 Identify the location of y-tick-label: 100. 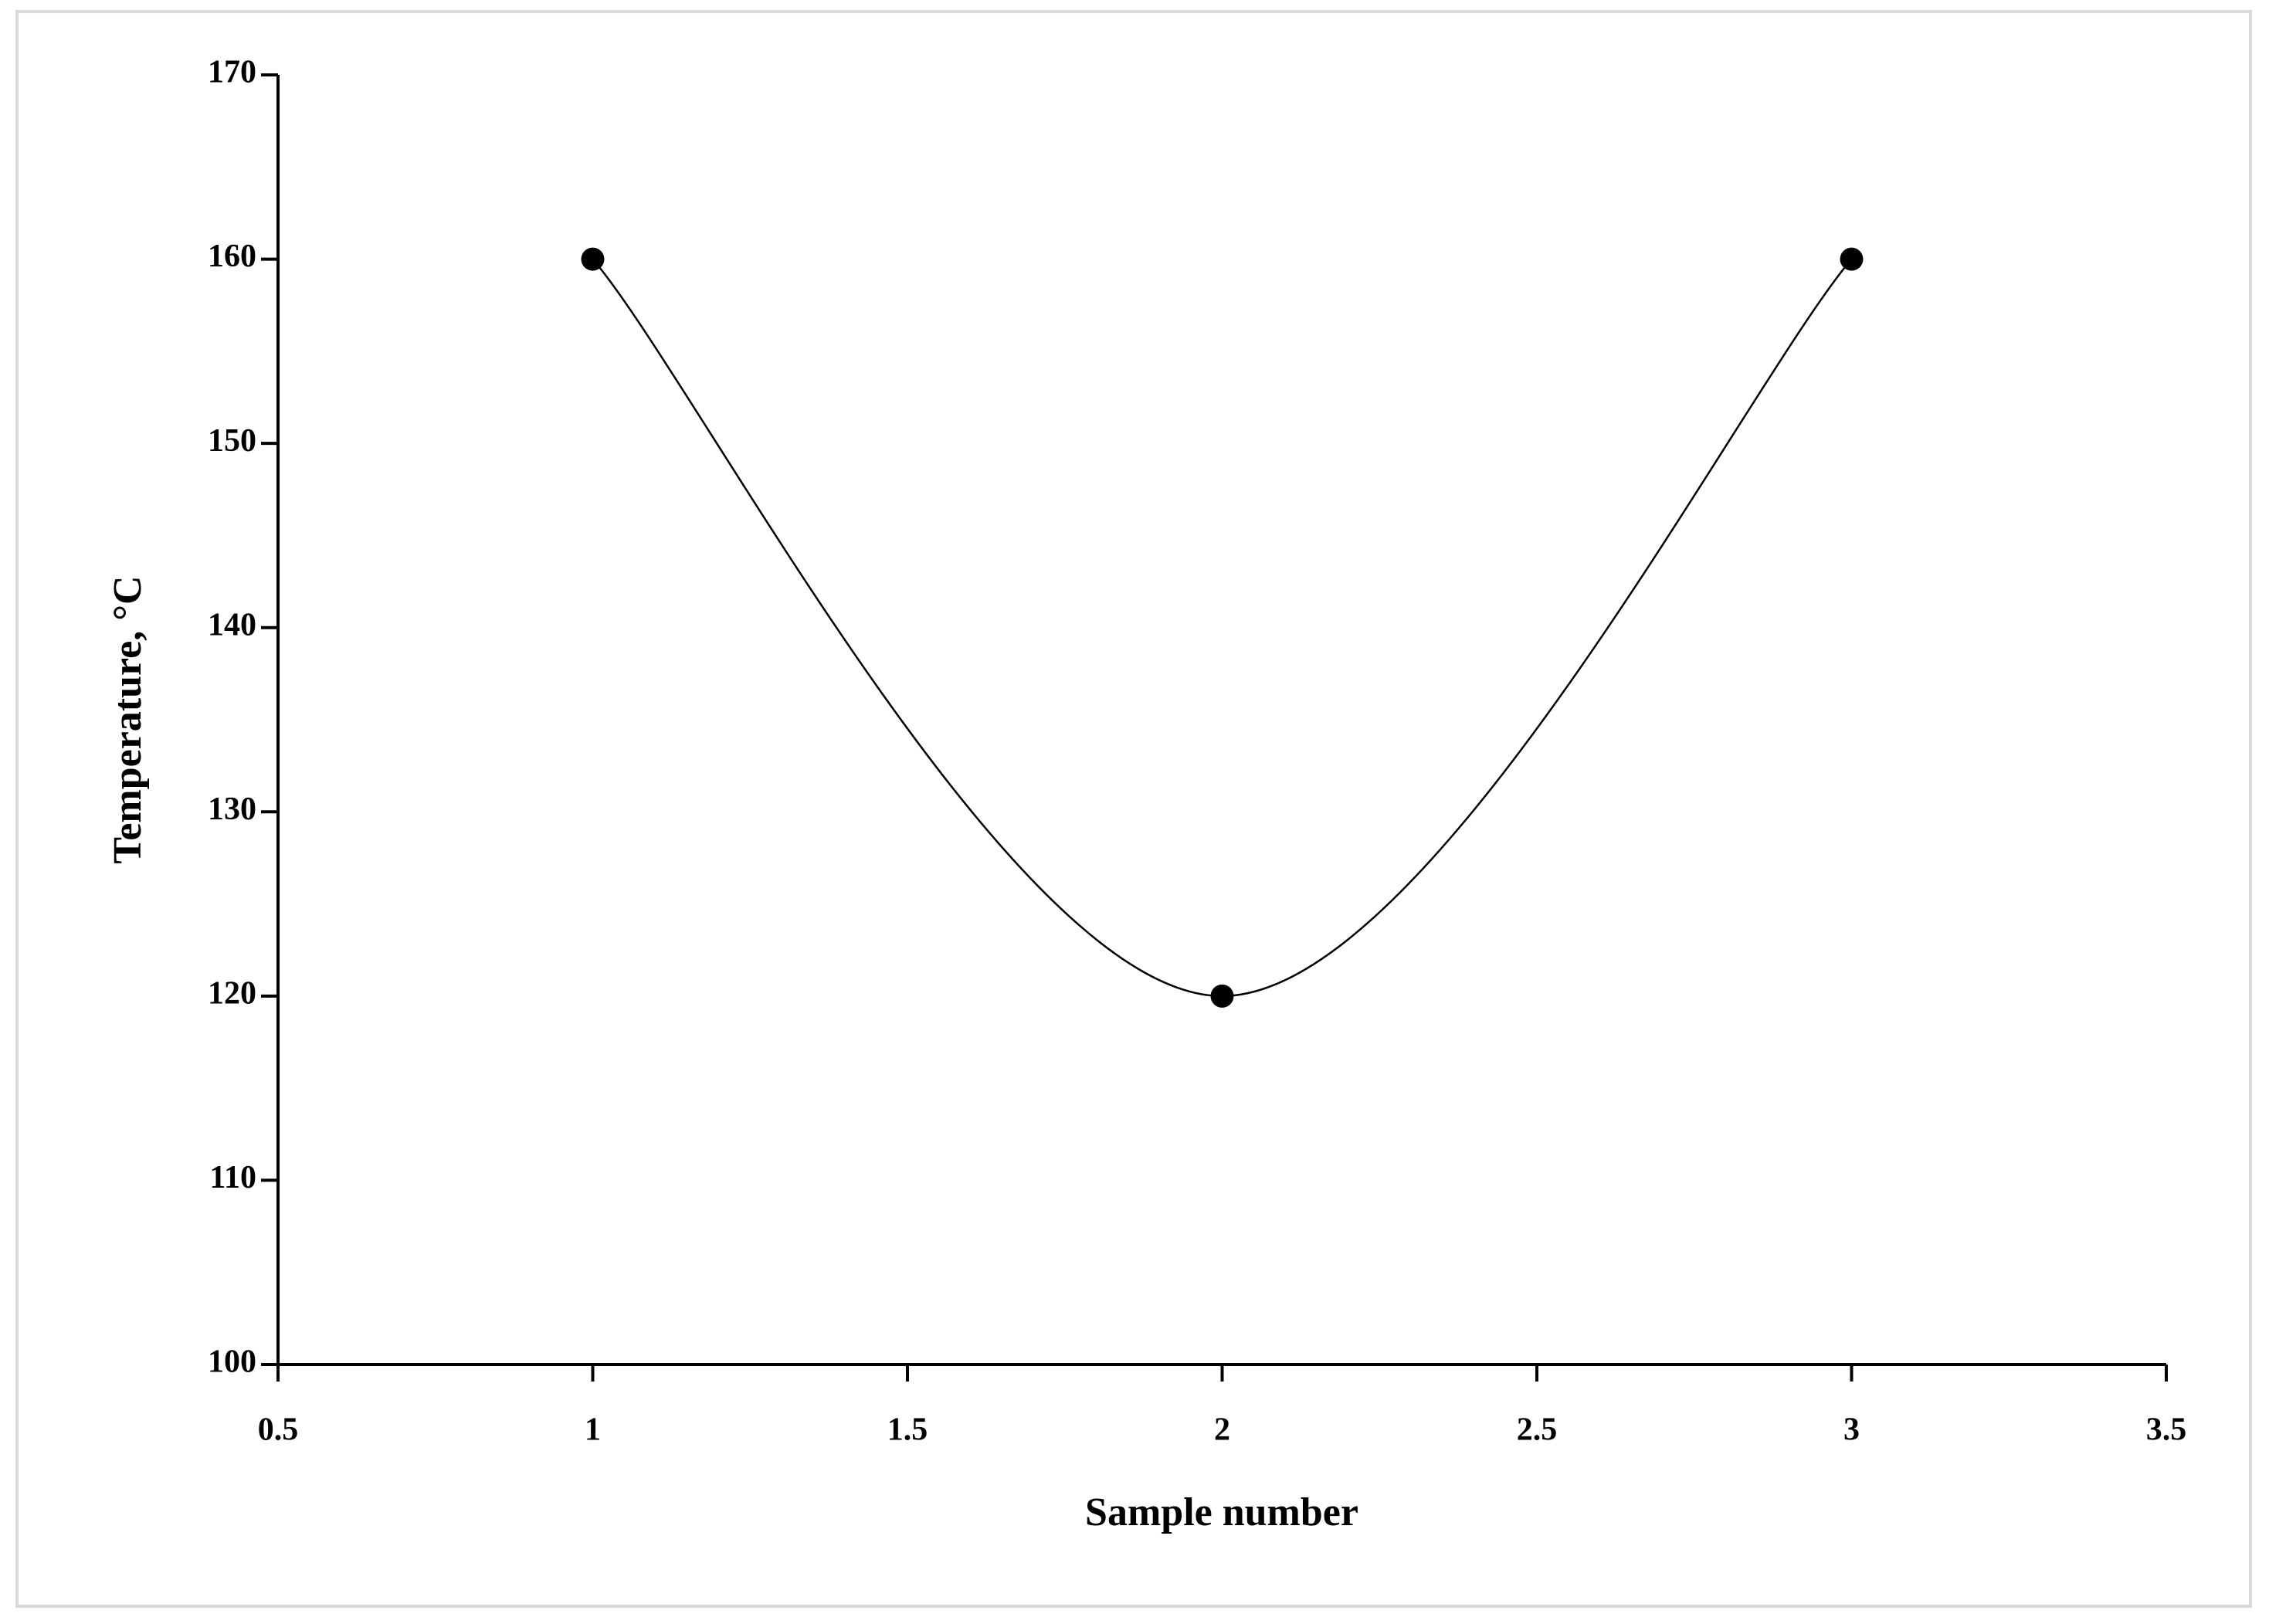
(232, 1362).